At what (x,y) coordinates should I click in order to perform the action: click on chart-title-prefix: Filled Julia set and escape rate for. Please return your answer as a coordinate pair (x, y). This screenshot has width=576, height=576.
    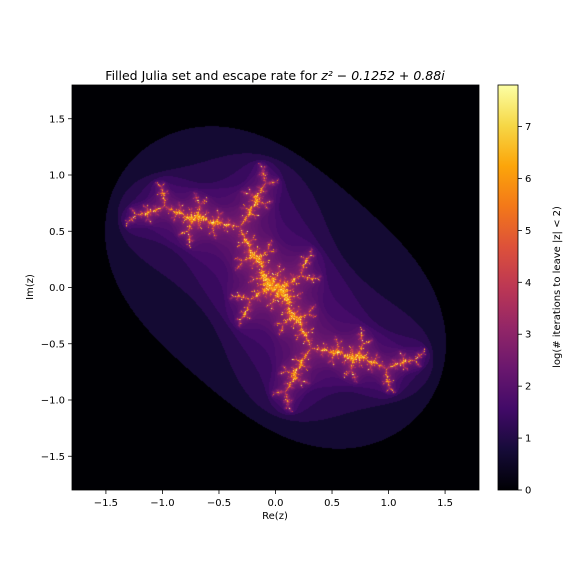
    Looking at the image, I should click on (213, 75).